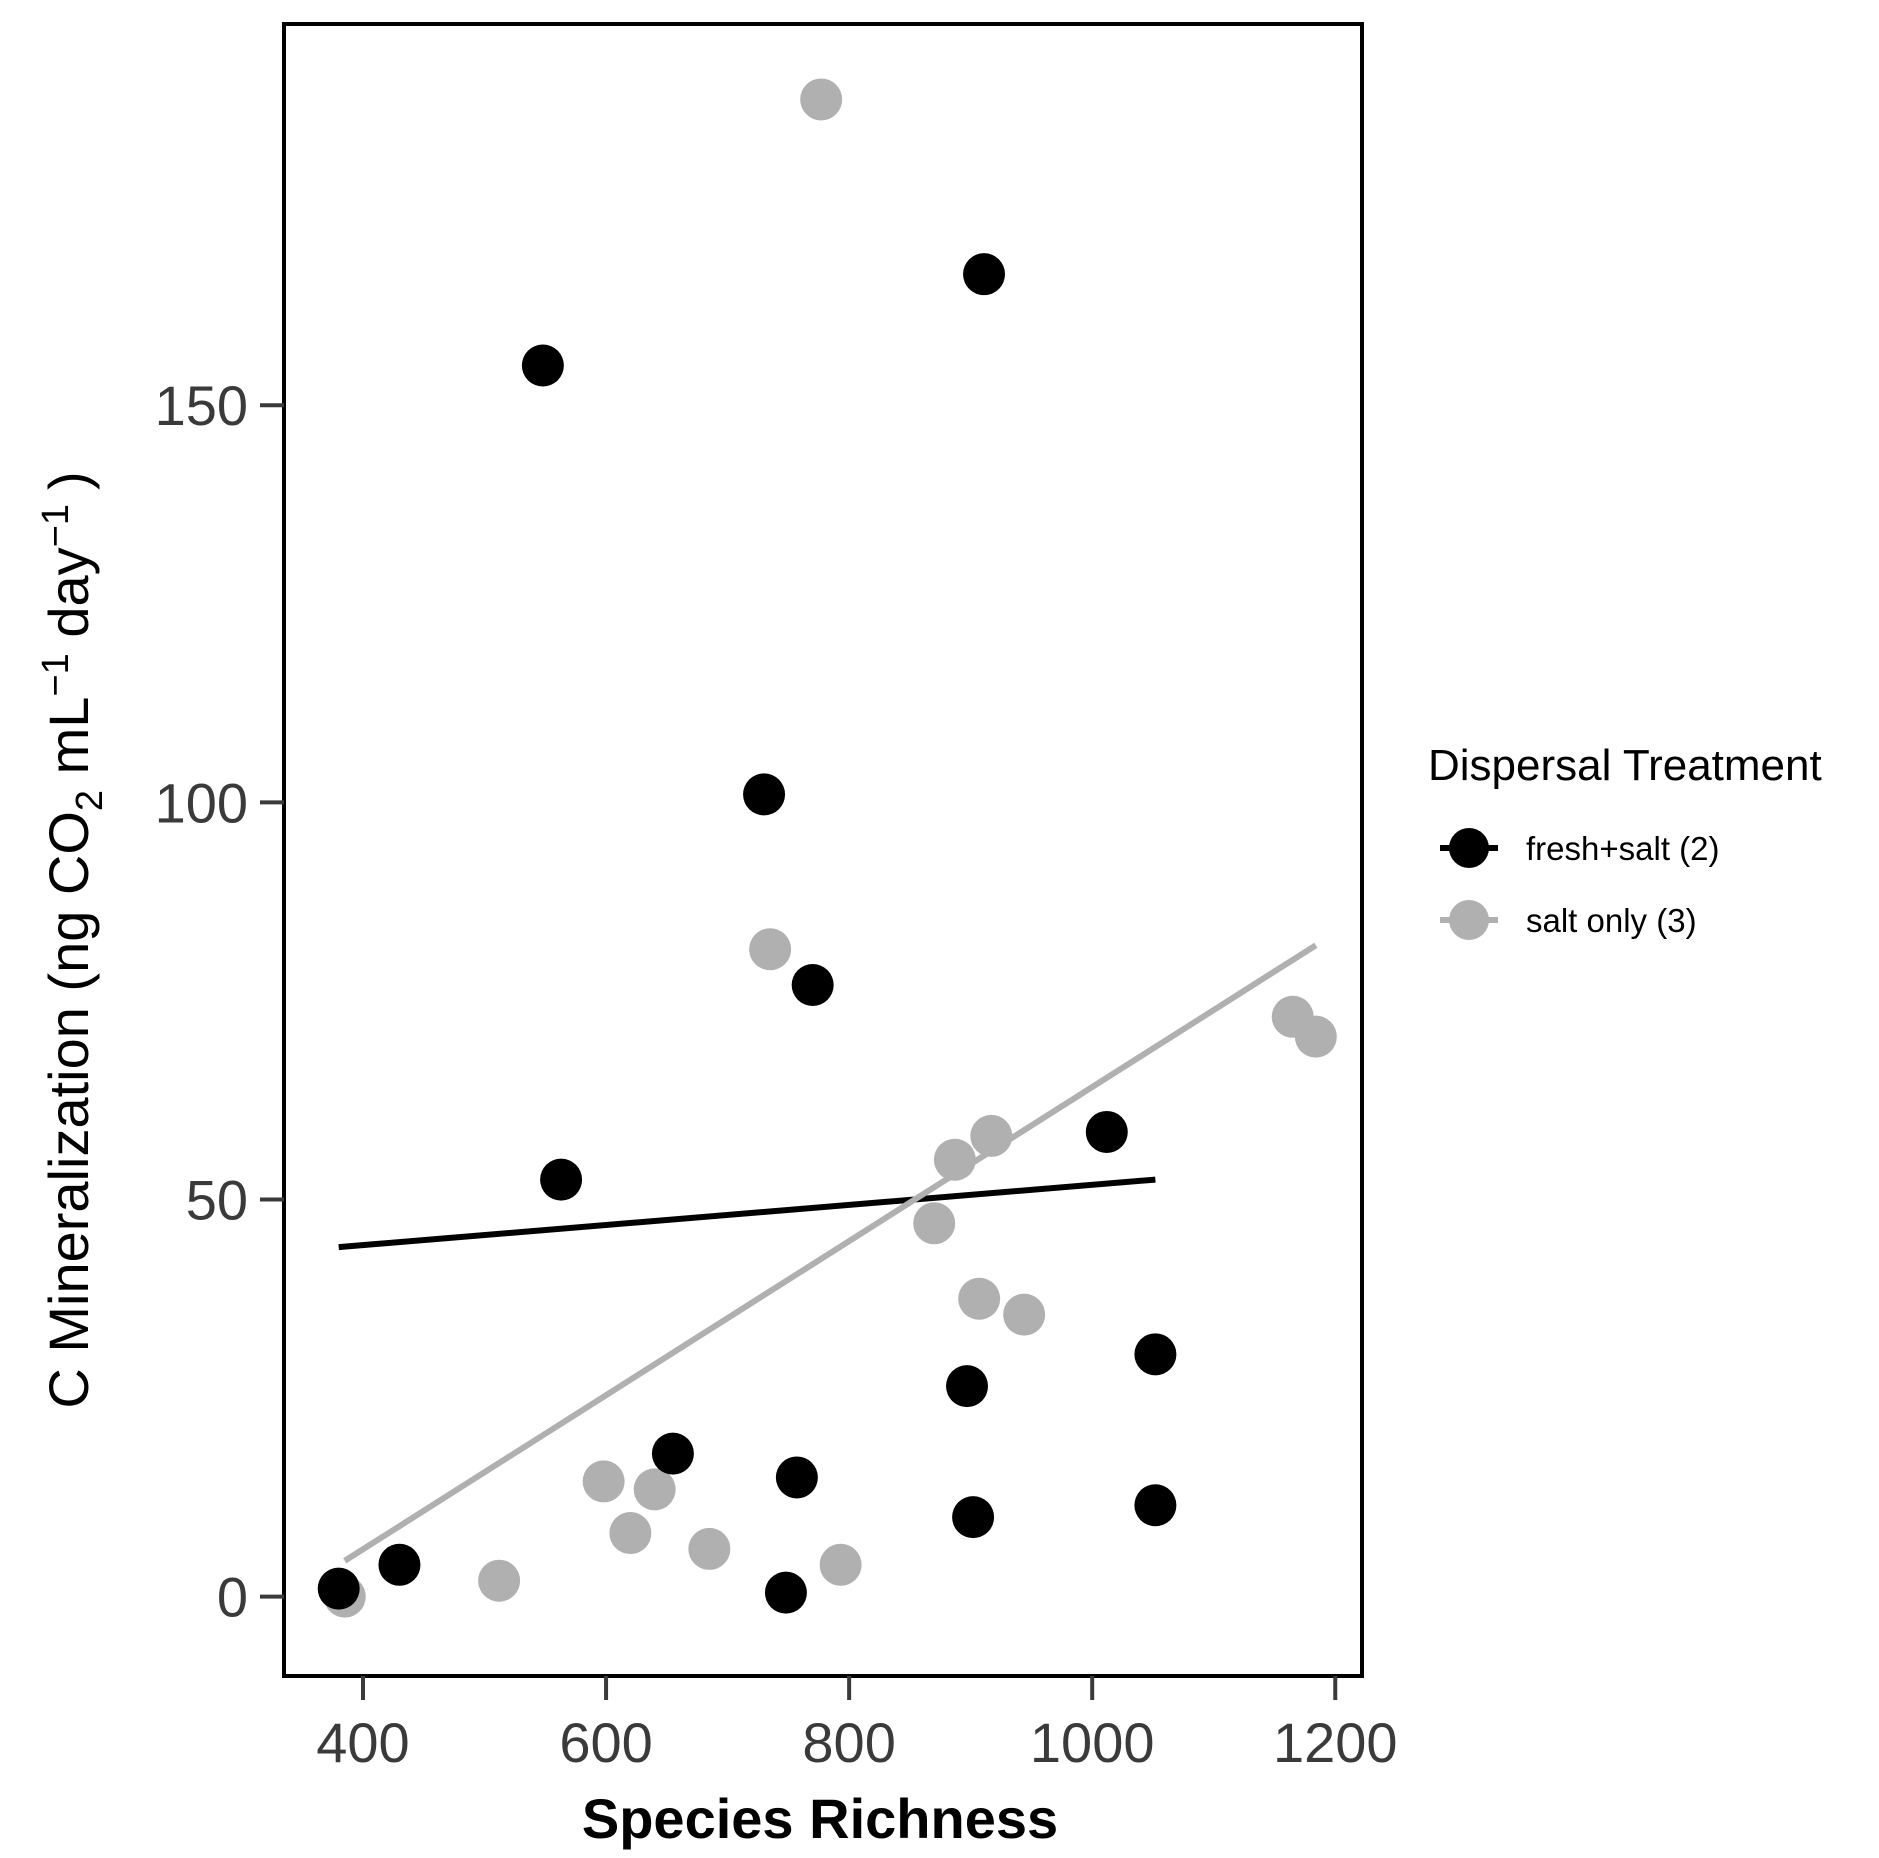 This screenshot has height=1858, width=1879. I want to click on legend-title: Dispersal Treatment, so click(1625, 765).